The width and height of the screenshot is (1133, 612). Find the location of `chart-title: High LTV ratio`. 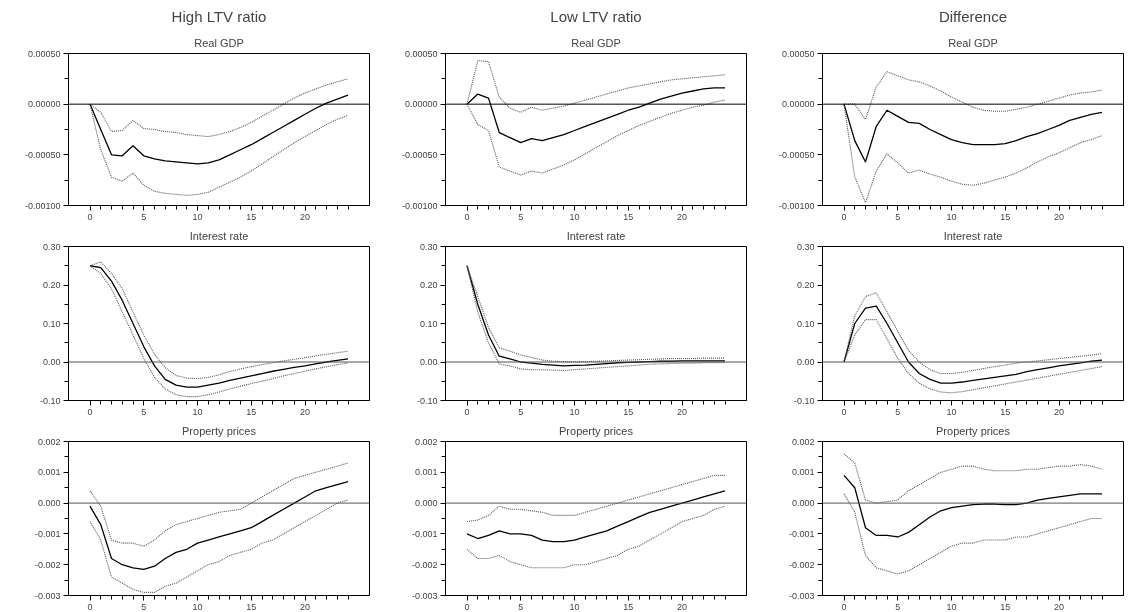

chart-title: High LTV ratio is located at coordinates (219, 16).